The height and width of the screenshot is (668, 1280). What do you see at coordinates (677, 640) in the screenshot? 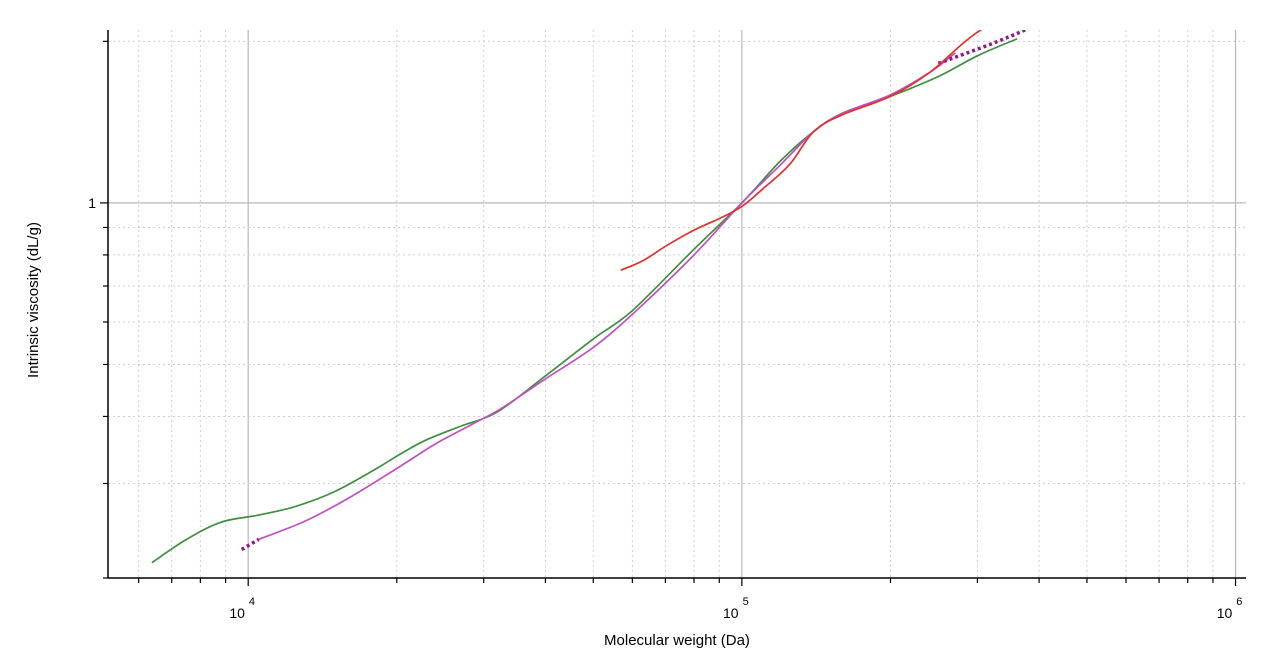
I see `x-axis-title: Molecular weight (Da)` at bounding box center [677, 640].